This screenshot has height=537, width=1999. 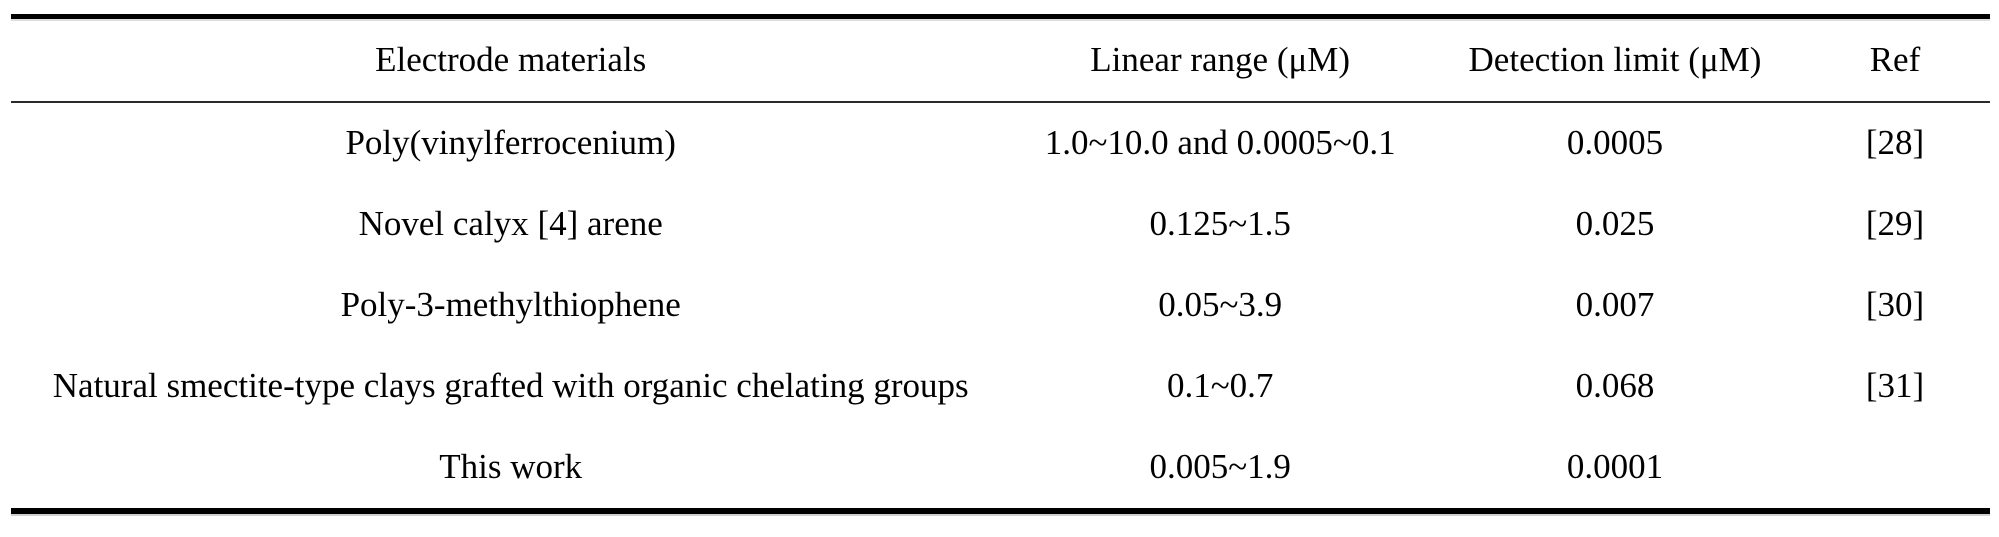 What do you see at coordinates (510, 143) in the screenshot?
I see `cell-electrode-material: Poly(vinylferrocenium)` at bounding box center [510, 143].